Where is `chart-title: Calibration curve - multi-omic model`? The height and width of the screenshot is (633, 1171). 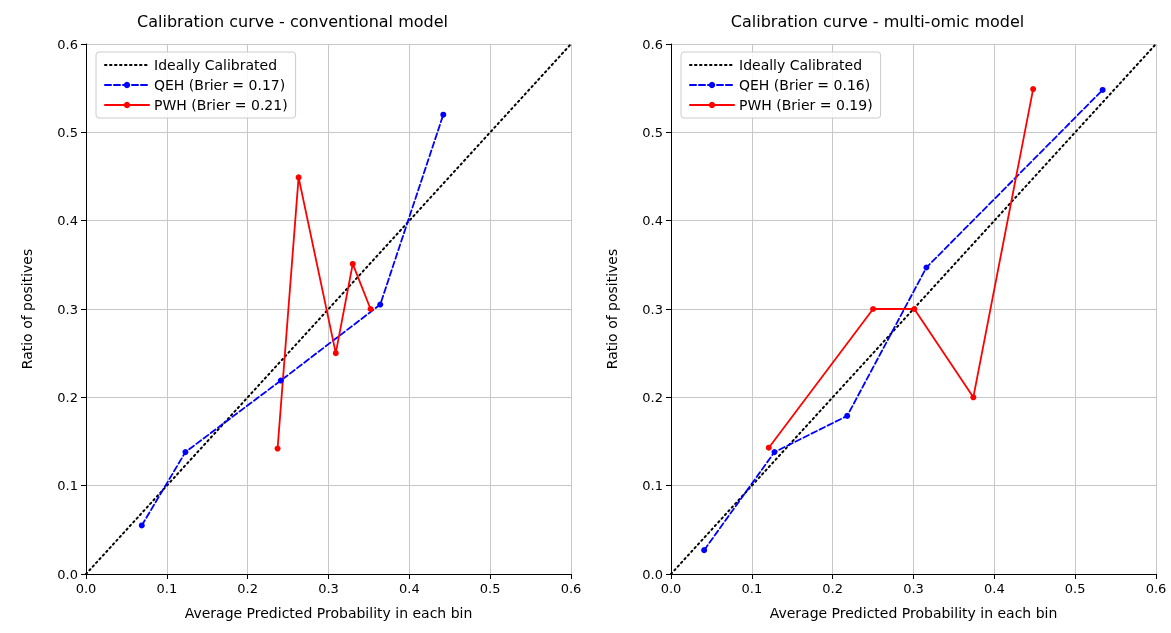
chart-title: Calibration curve - multi-omic model is located at coordinates (877, 21).